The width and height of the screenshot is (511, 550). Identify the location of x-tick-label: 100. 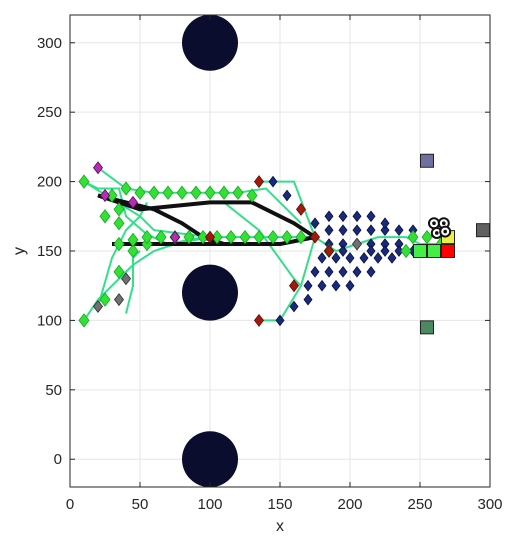
(209, 504).